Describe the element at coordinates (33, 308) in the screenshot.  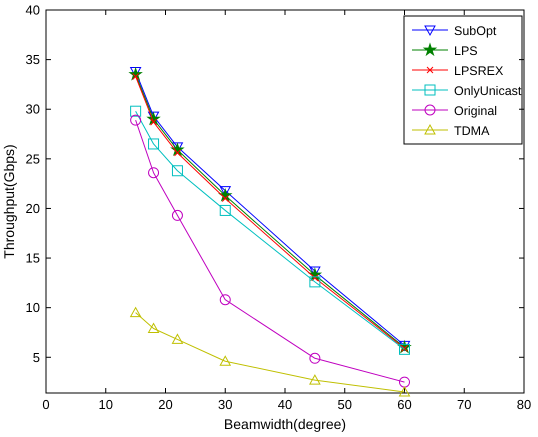
I see `y-tick-label: 10` at that location.